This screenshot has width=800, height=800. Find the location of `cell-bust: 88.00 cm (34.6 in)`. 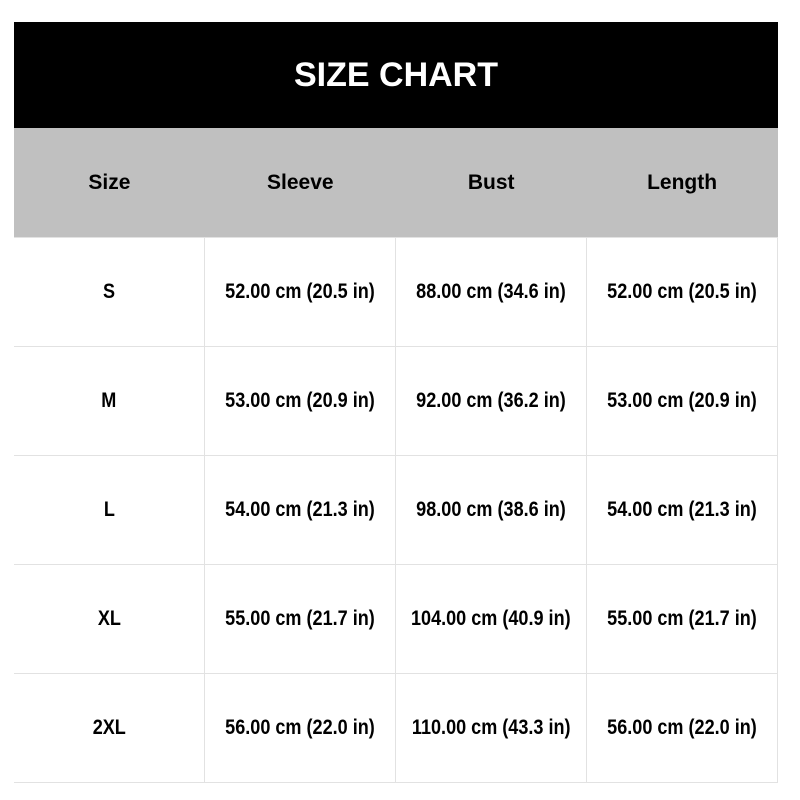

cell-bust: 88.00 cm (34.6 in) is located at coordinates (491, 292).